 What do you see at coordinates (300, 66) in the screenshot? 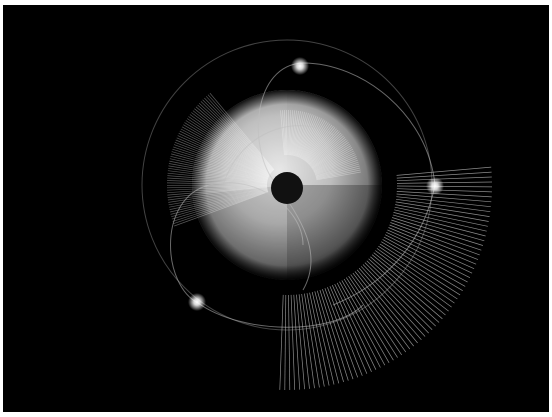
I see `glow-point-top` at bounding box center [300, 66].